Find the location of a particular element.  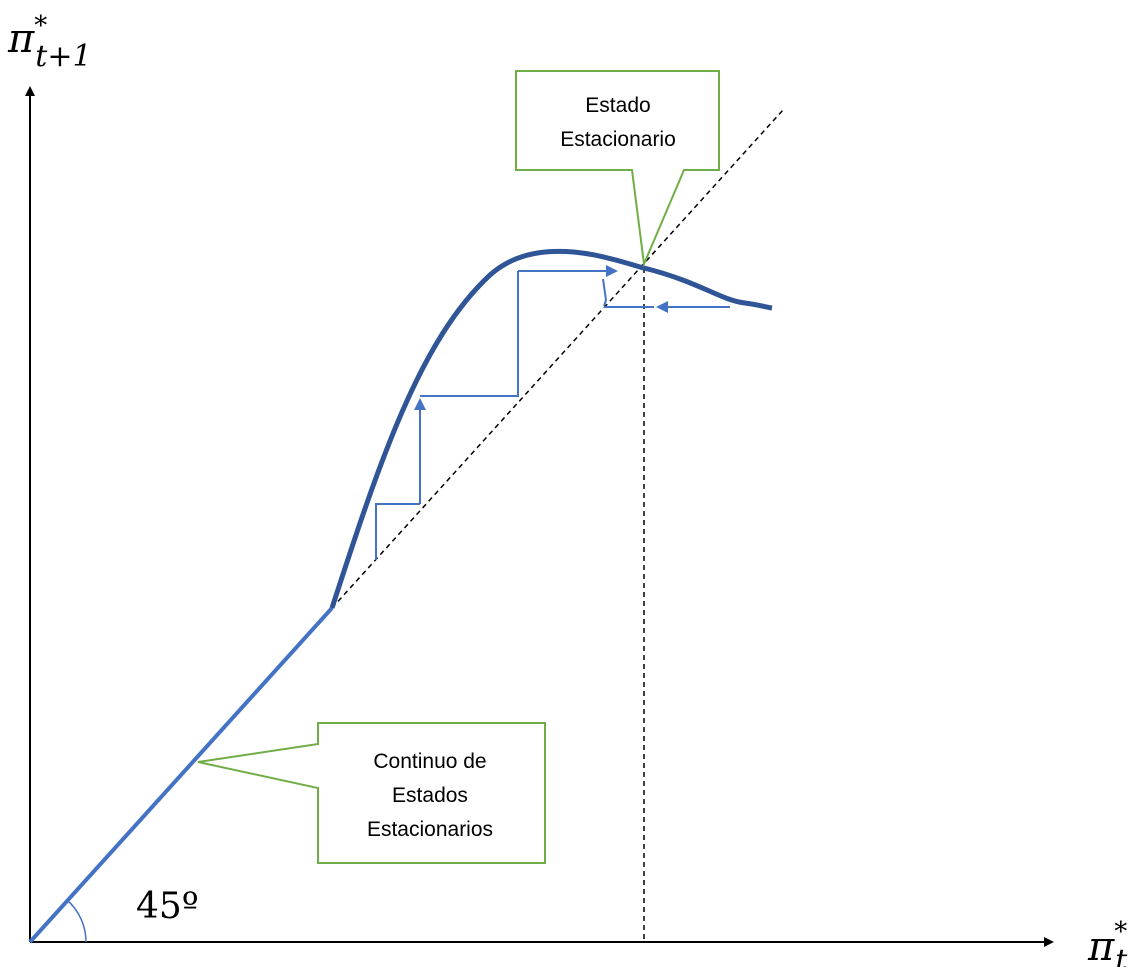

continuum-callout-line2: Estados is located at coordinates (430, 795).